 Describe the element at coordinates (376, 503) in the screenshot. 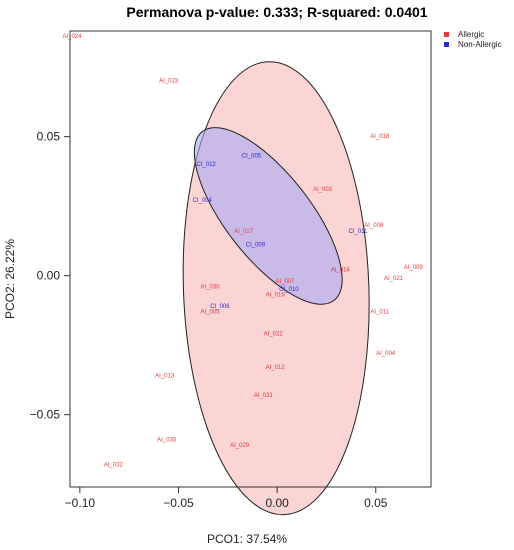

I see `x-tick-label: 0.05` at that location.